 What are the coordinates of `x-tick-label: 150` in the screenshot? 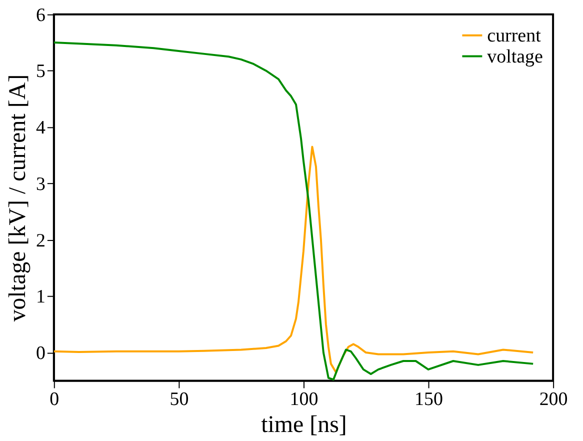 It's located at (428, 399).